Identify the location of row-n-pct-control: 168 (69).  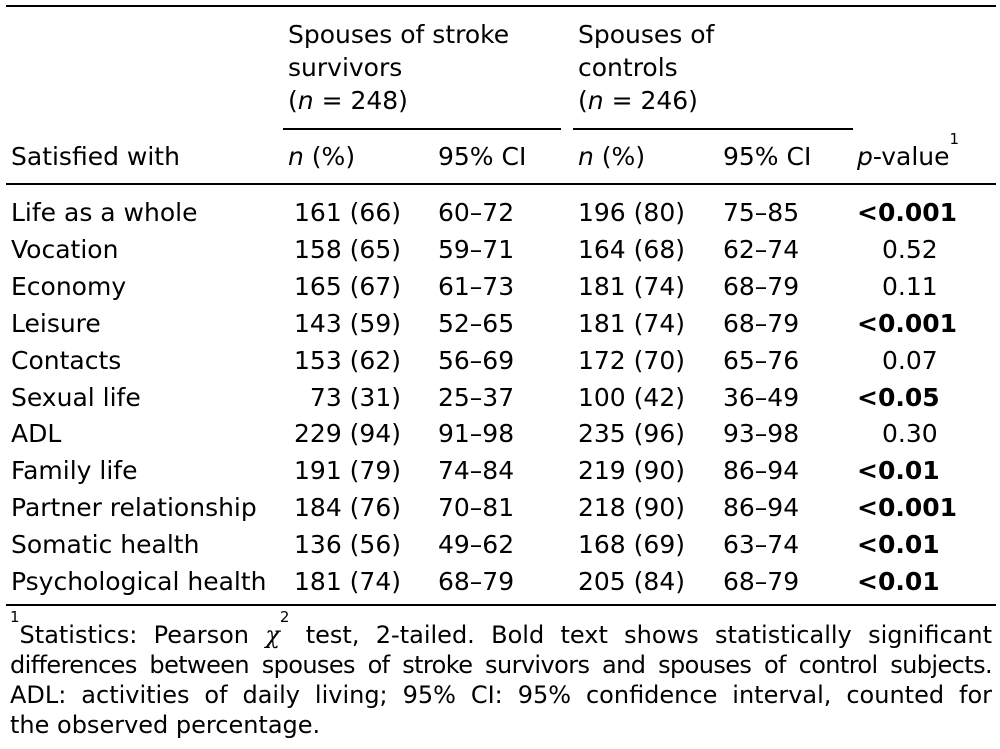
(631, 545).